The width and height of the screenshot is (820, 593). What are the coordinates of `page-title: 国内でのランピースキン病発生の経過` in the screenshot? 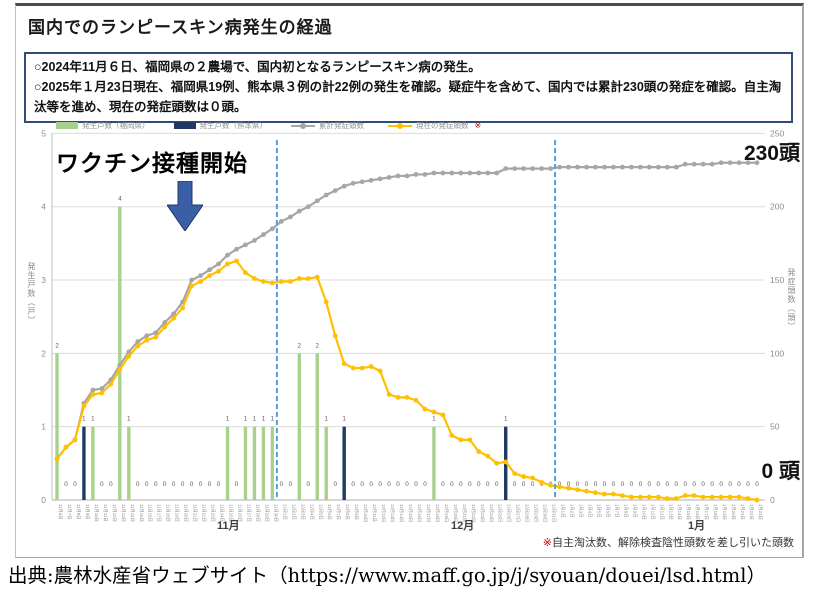 It's located at (180, 27).